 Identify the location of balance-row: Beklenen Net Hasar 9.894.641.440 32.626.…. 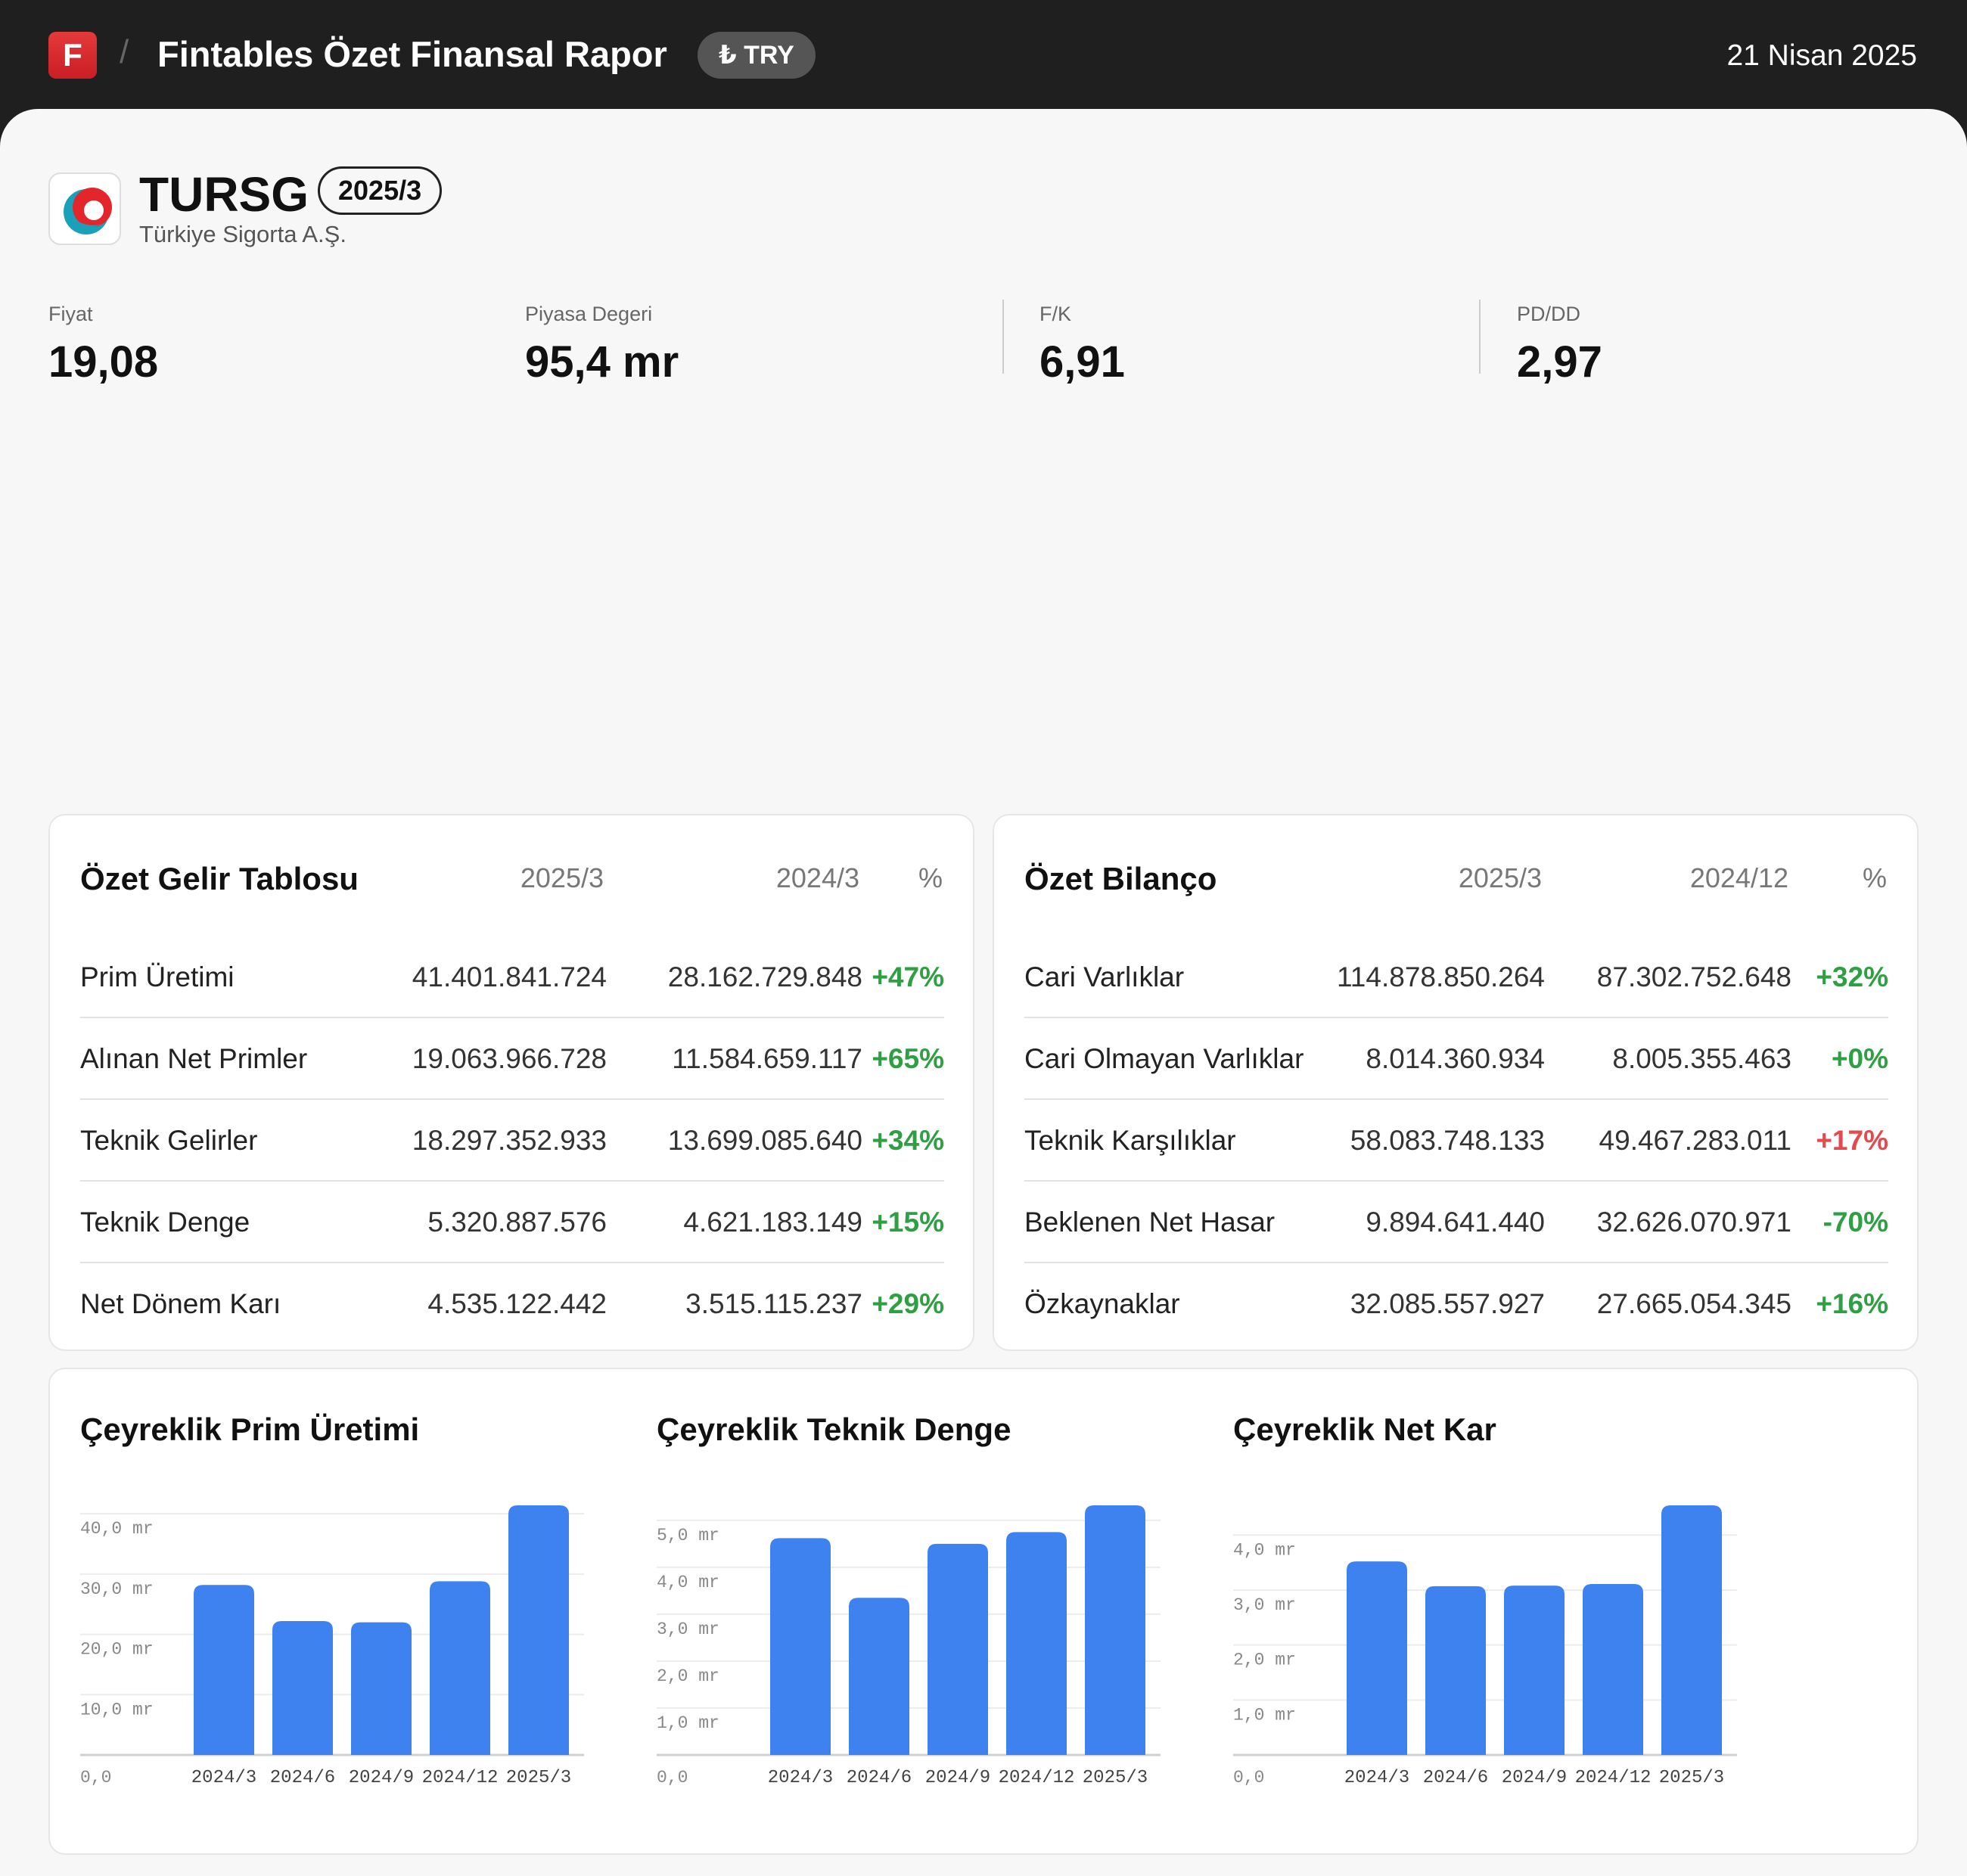
(1456, 1222).